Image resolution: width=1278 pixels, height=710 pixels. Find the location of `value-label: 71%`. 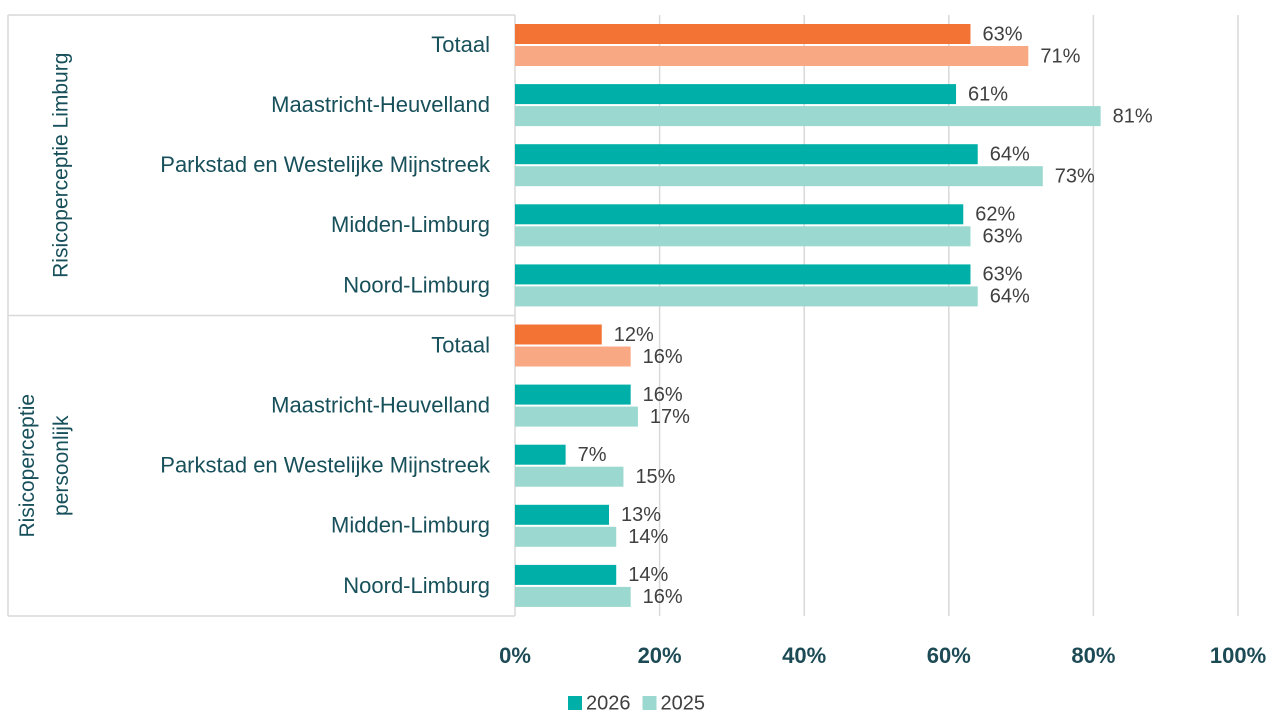

value-label: 71% is located at coordinates (1060, 56).